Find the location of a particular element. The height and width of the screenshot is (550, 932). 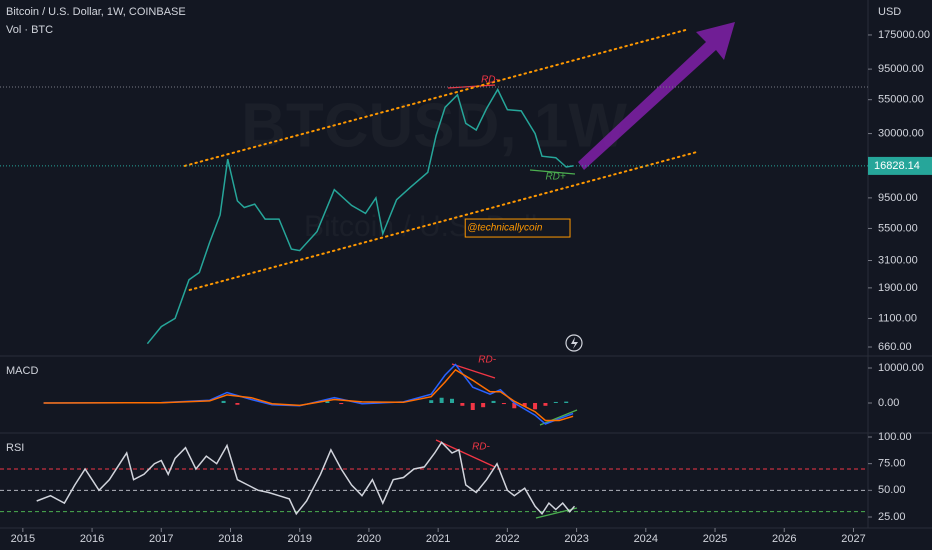

y-tick-label: 9500.00 is located at coordinates (898, 198).